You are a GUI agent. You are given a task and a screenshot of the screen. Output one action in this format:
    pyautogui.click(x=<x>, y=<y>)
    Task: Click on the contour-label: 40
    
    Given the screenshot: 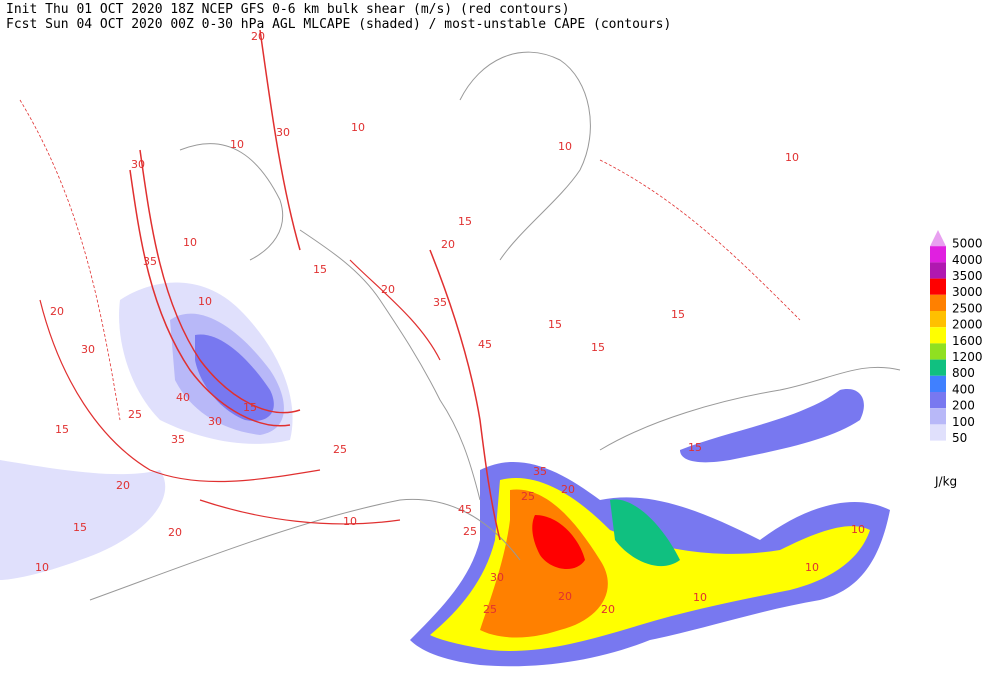 What is the action you would take?
    pyautogui.click(x=183, y=397)
    